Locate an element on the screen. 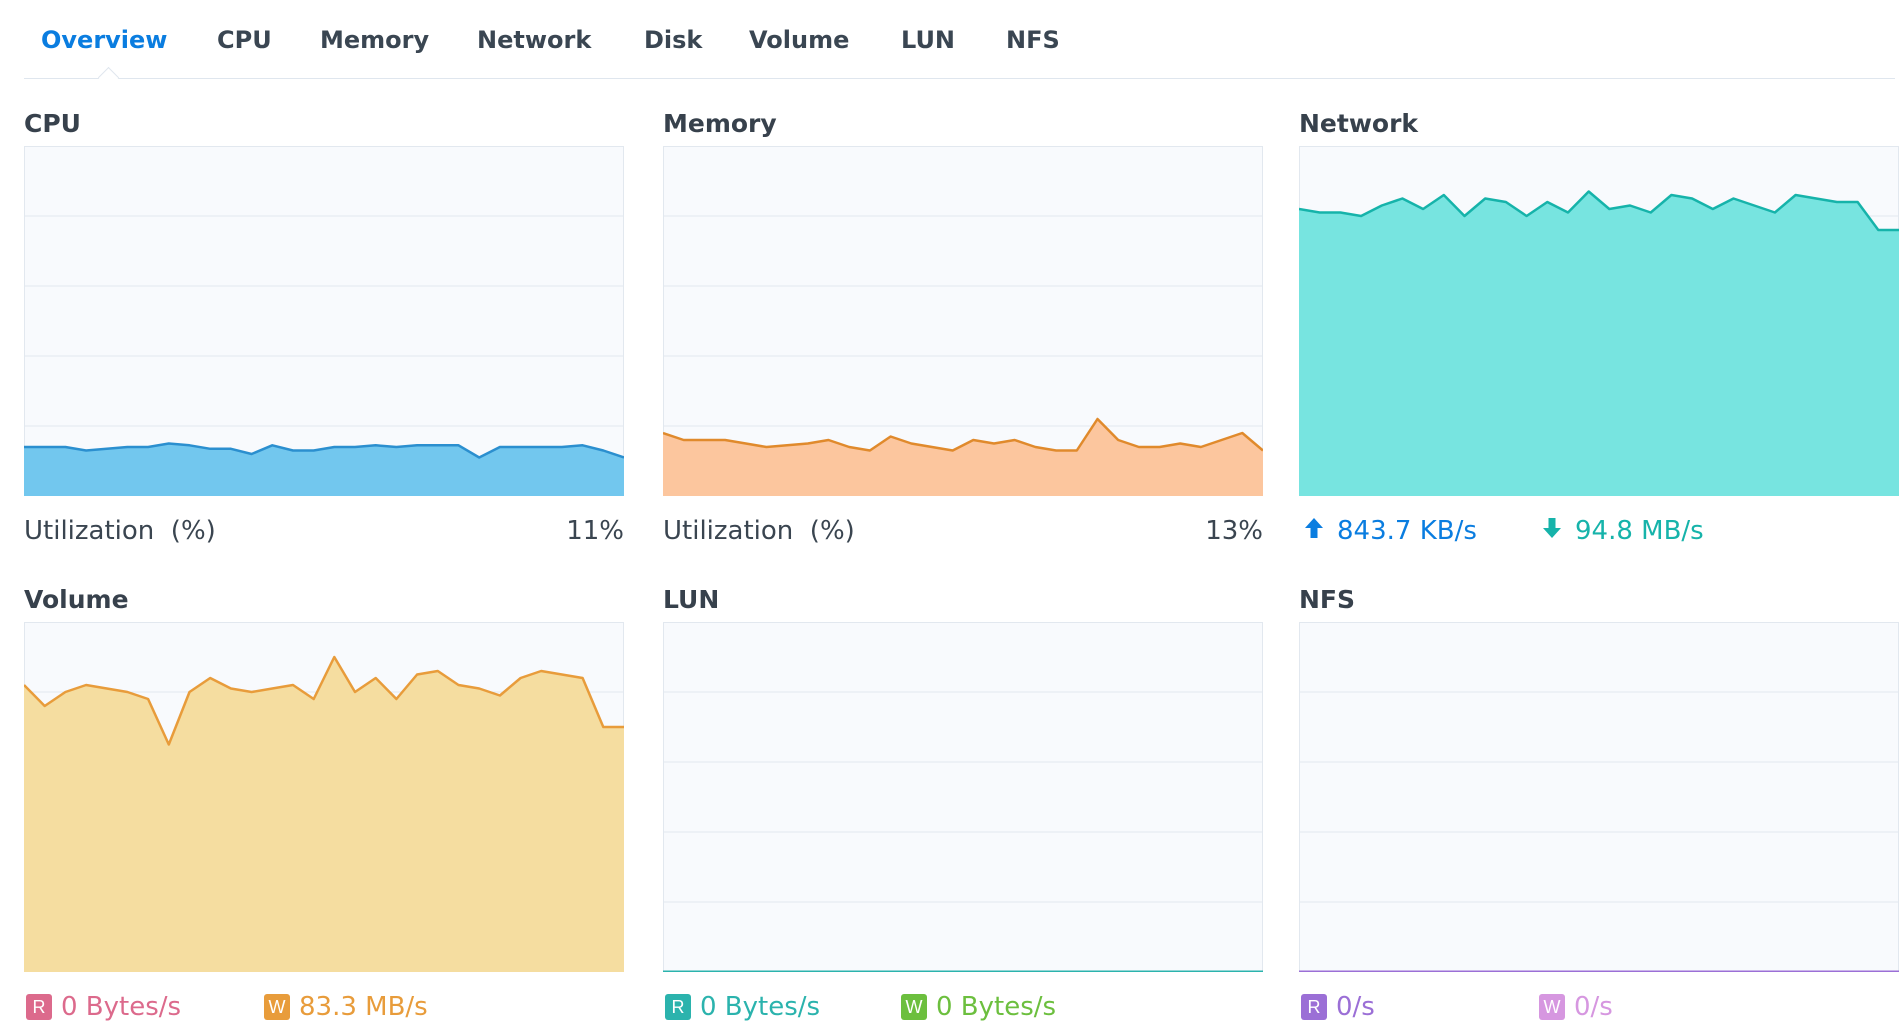 The image size is (1900, 1034). tab-overview: Overview is located at coordinates (104, 40).